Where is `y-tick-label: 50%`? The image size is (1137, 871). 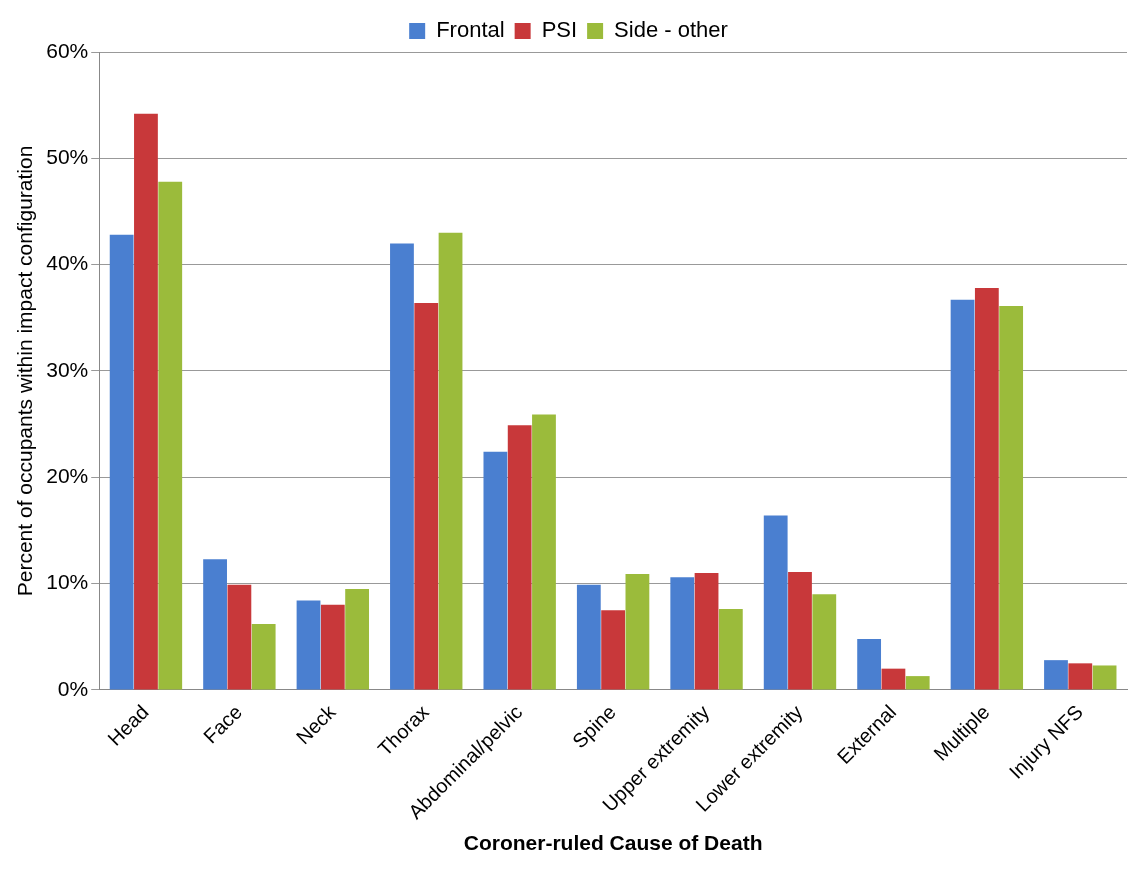 y-tick-label: 50% is located at coordinates (67, 157).